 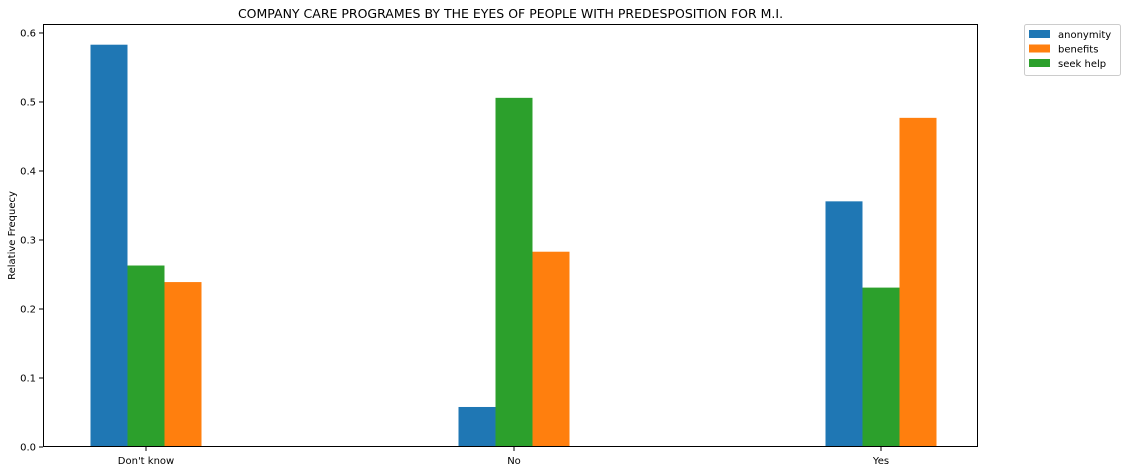 I want to click on y-tick-label: 0.3, so click(x=28, y=240).